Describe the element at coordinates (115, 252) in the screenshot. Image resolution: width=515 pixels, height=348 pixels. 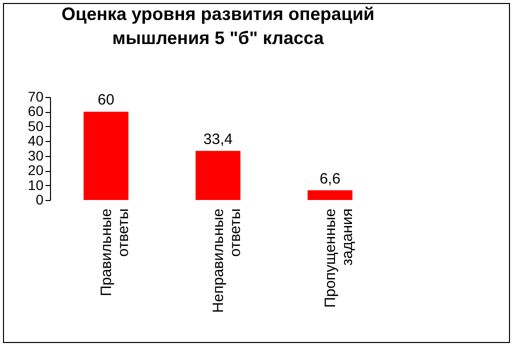
I see `x-tick-label: Правильные ответы` at that location.